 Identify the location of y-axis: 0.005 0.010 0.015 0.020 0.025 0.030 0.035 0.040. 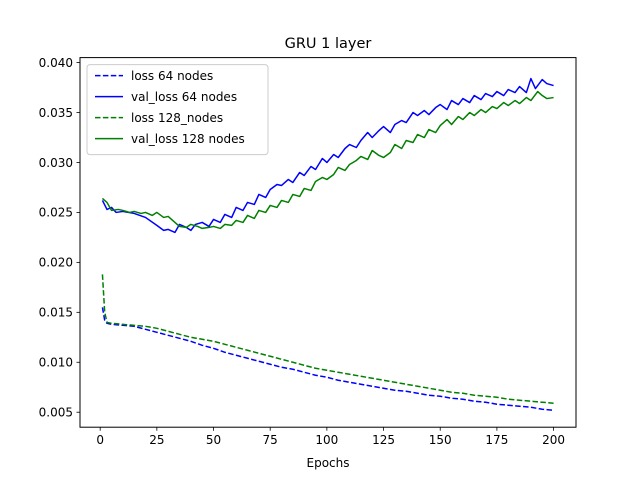
(59, 238).